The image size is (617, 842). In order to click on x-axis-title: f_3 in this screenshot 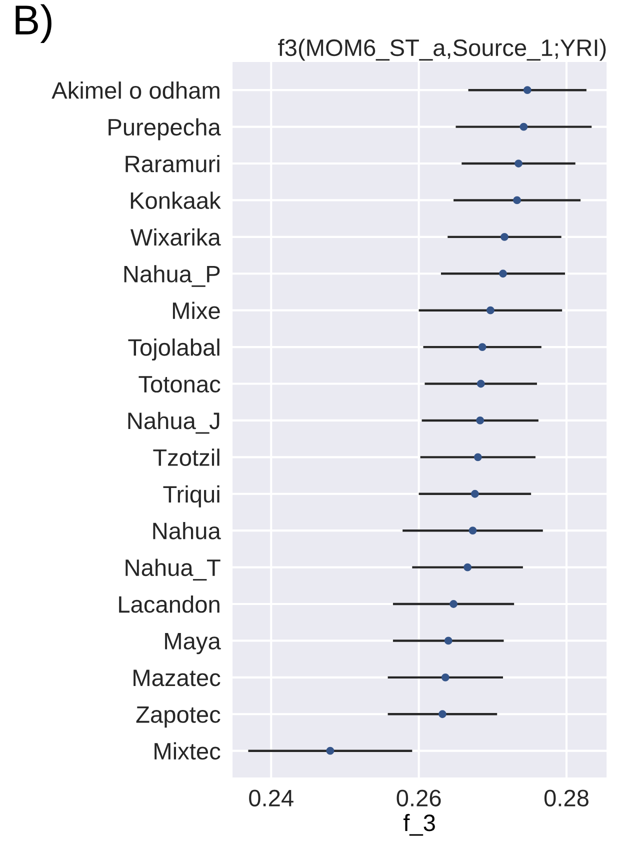, I will do `click(419, 825)`.